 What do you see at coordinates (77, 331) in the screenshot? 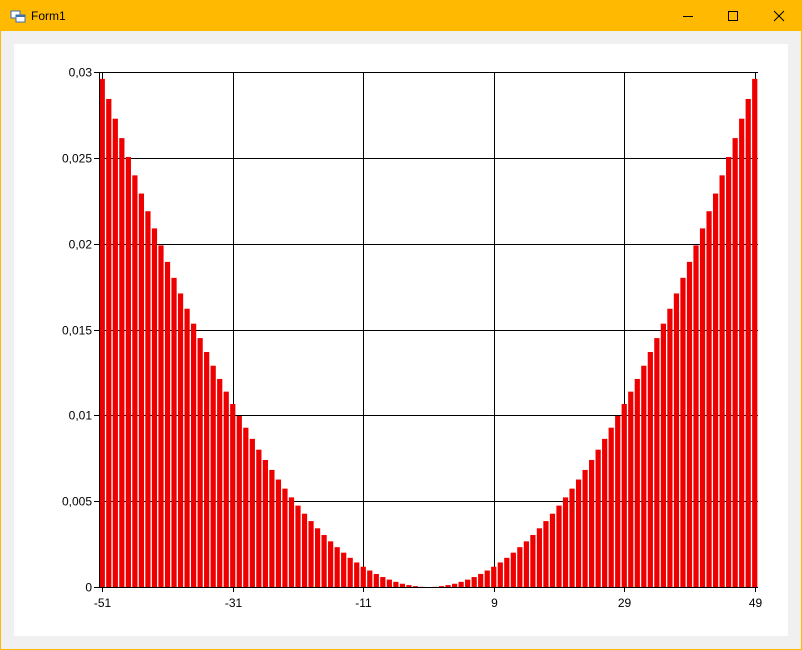
I see `y-tick-label: 0,015` at bounding box center [77, 331].